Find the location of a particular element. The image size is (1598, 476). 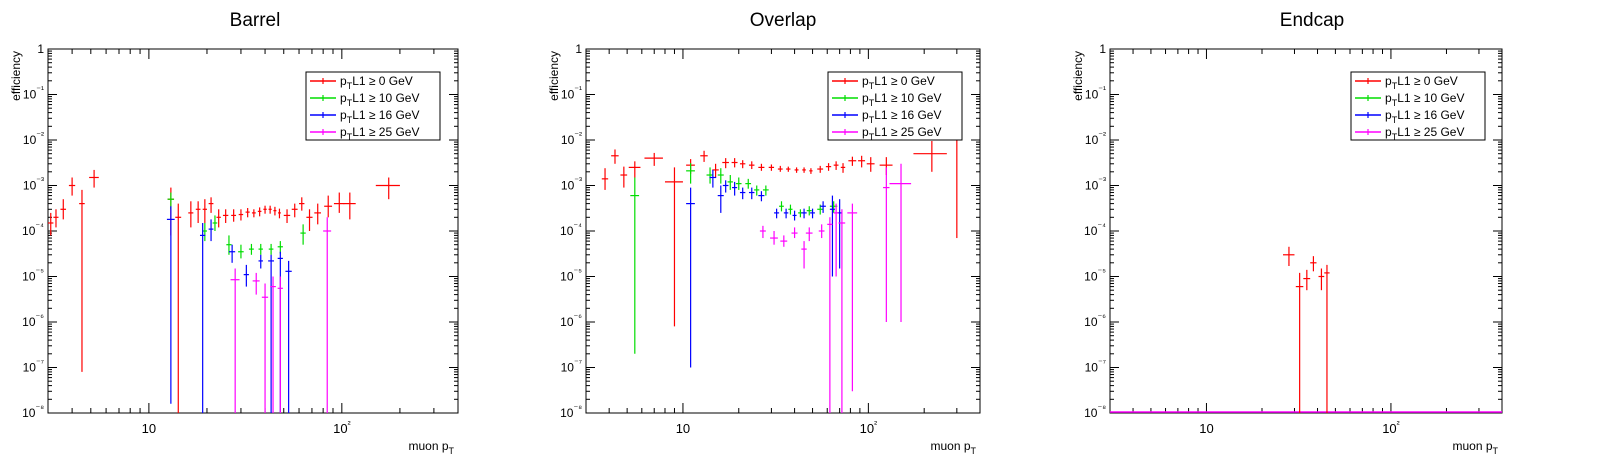

chart-title: Endcap is located at coordinates (1312, 20).